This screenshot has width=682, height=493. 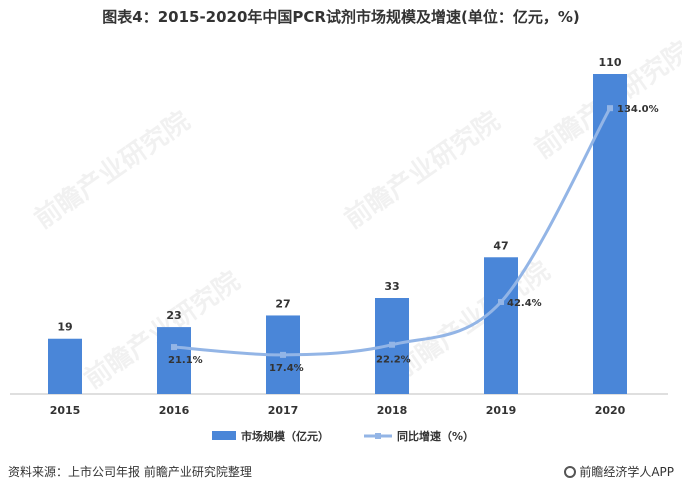 What do you see at coordinates (341, 17) in the screenshot?
I see `chart-title: 图表4：2015-2020年中国PCR试剂市场规模及增速(单位：亿元，%)` at bounding box center [341, 17].